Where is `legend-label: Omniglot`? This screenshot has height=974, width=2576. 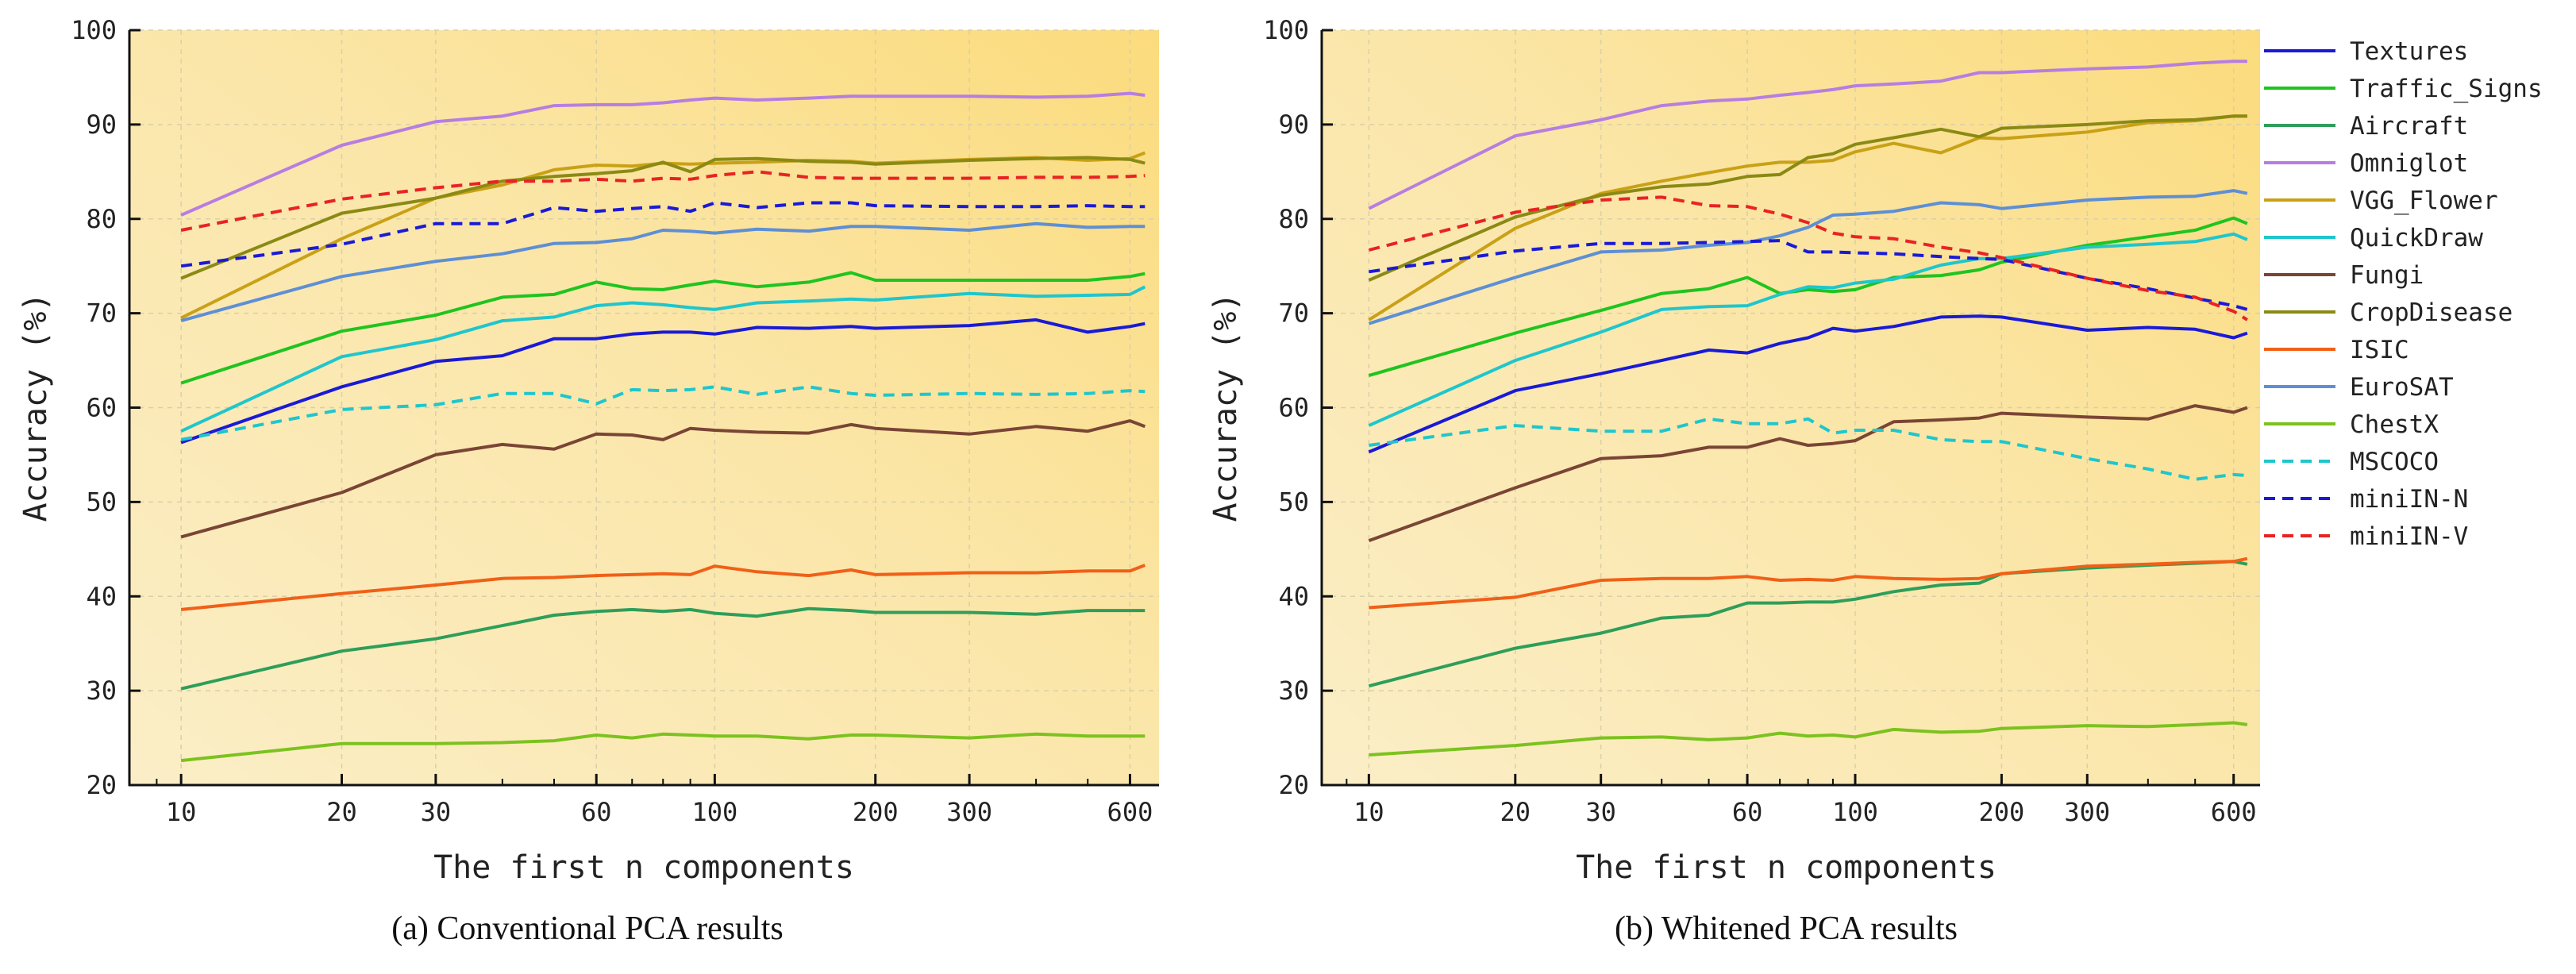
legend-label: Omniglot is located at coordinates (2409, 163).